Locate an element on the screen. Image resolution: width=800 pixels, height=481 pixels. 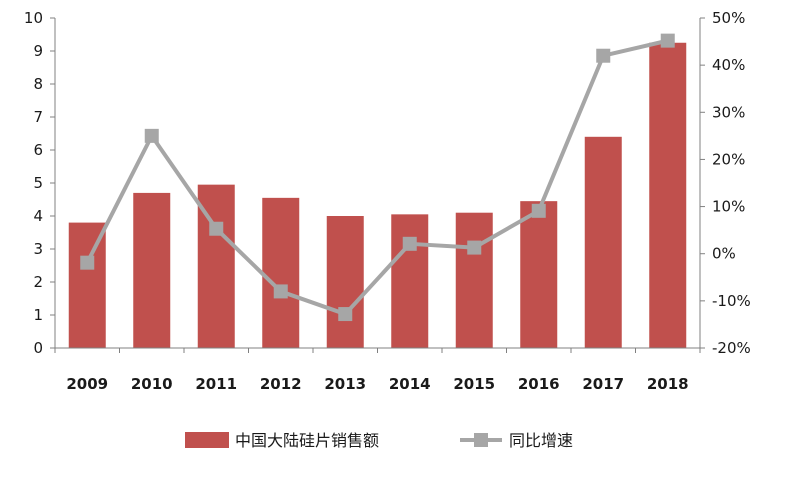
legend-line-label: 同比增速 is located at coordinates (541, 440).